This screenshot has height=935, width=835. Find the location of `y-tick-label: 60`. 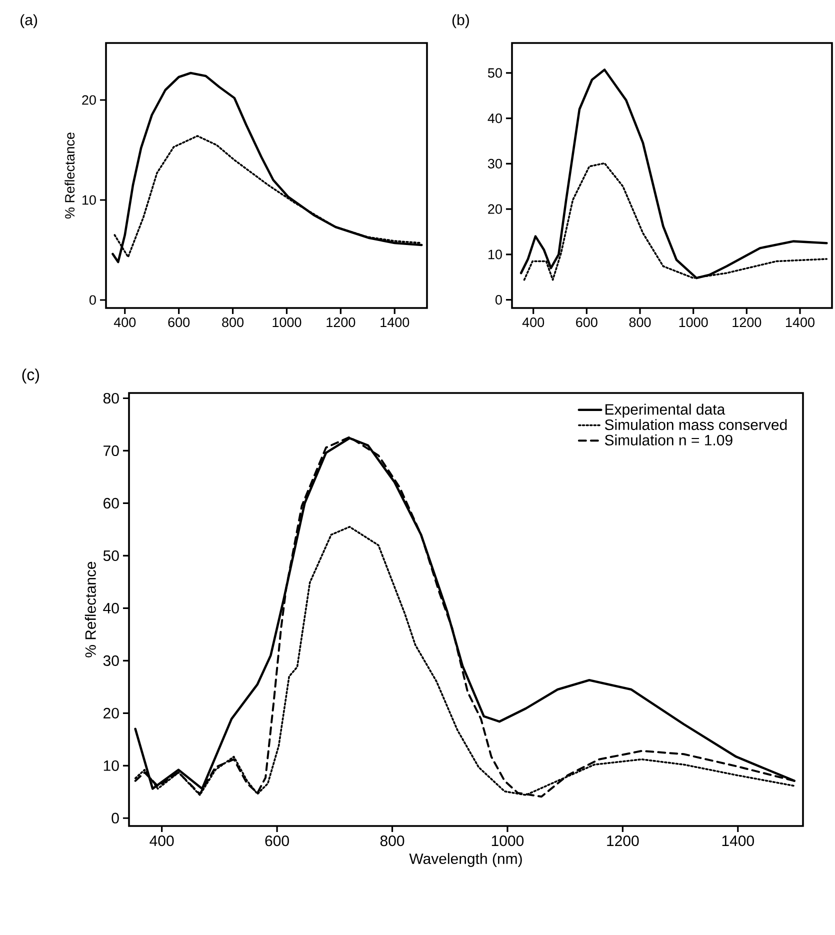

y-tick-label: 60 is located at coordinates (111, 503).